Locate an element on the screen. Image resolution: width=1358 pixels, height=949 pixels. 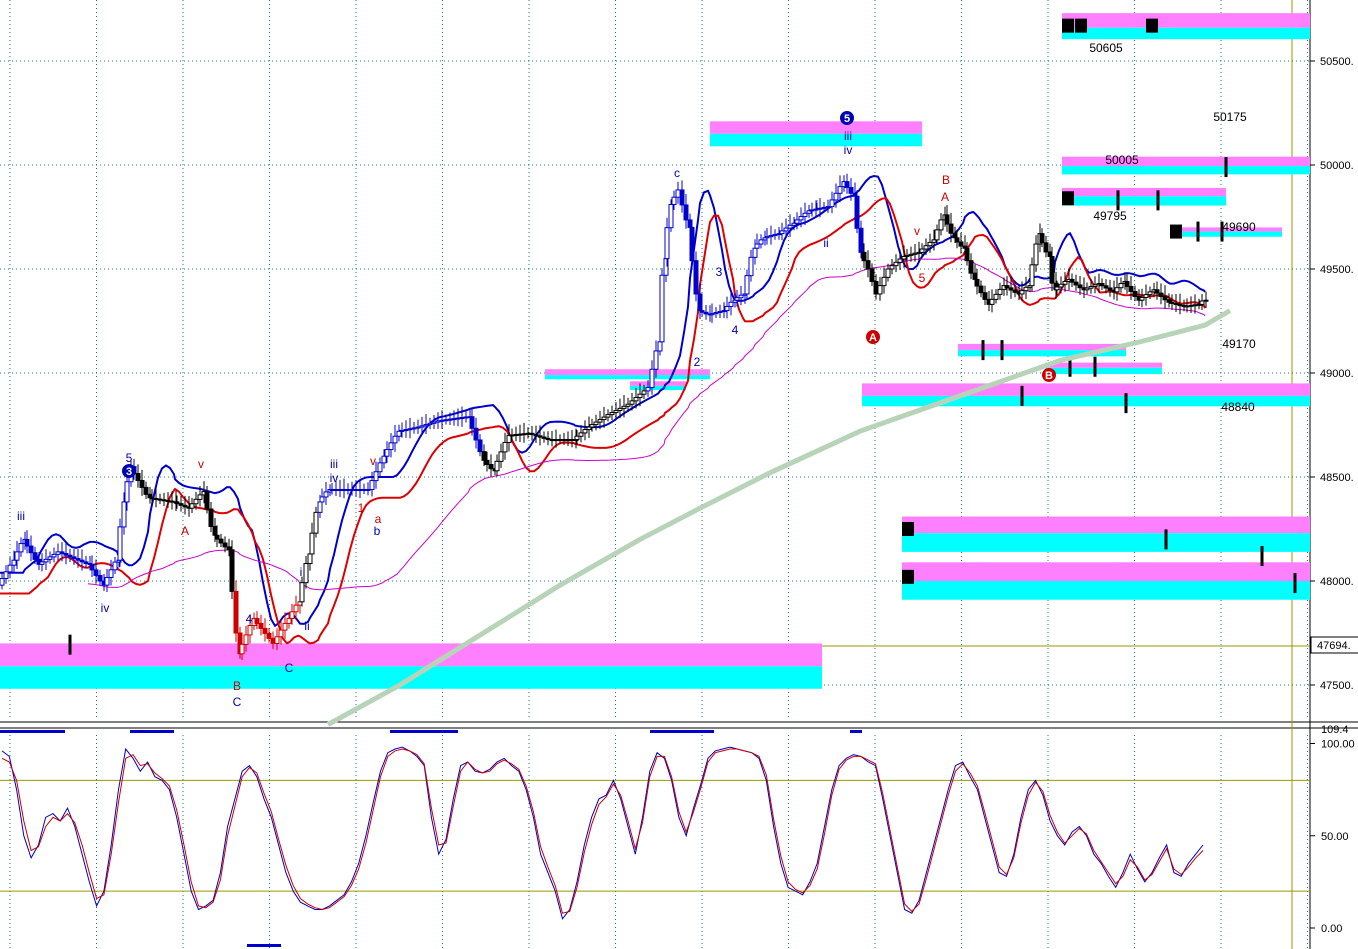
wave-label: iii is located at coordinates (334, 464).